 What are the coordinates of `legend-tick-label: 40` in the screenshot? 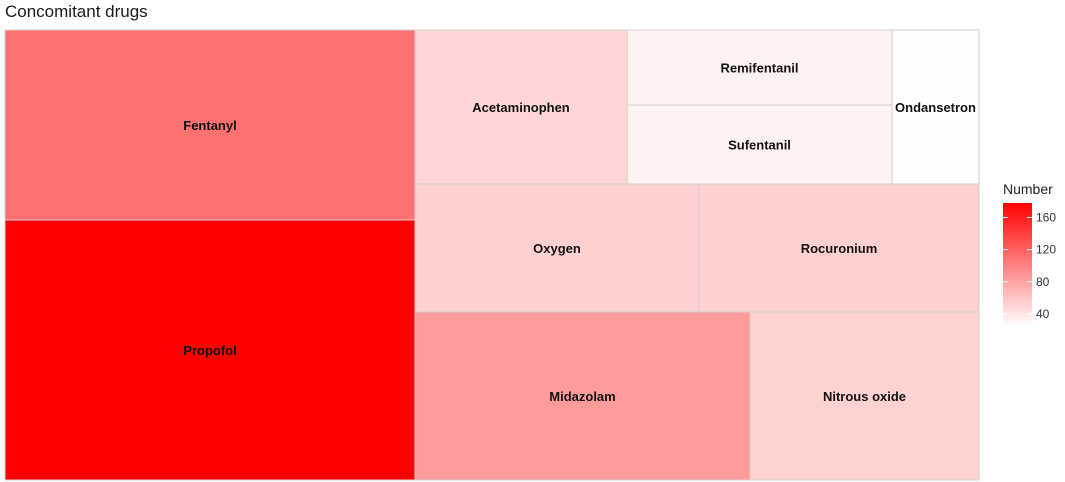 It's located at (1043, 314).